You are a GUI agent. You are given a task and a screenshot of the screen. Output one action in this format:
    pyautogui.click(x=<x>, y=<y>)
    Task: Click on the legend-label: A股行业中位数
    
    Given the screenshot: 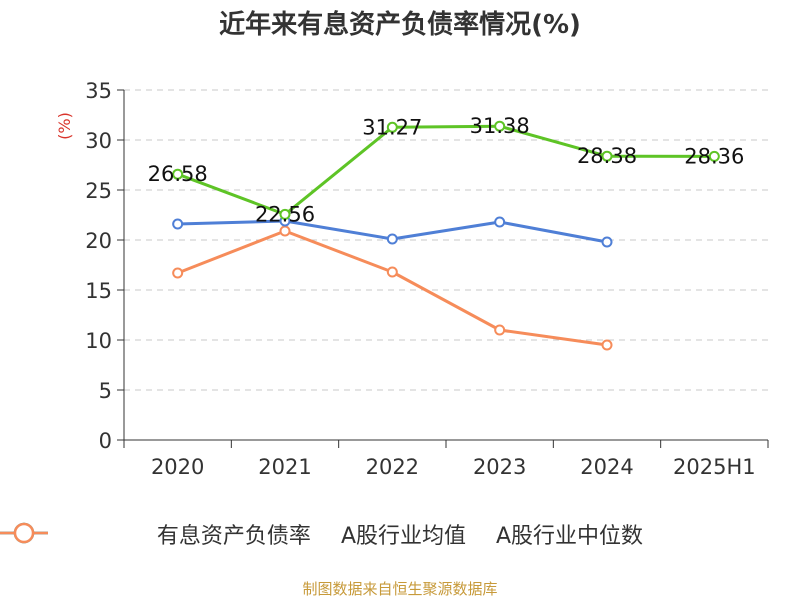 What is the action you would take?
    pyautogui.click(x=570, y=536)
    